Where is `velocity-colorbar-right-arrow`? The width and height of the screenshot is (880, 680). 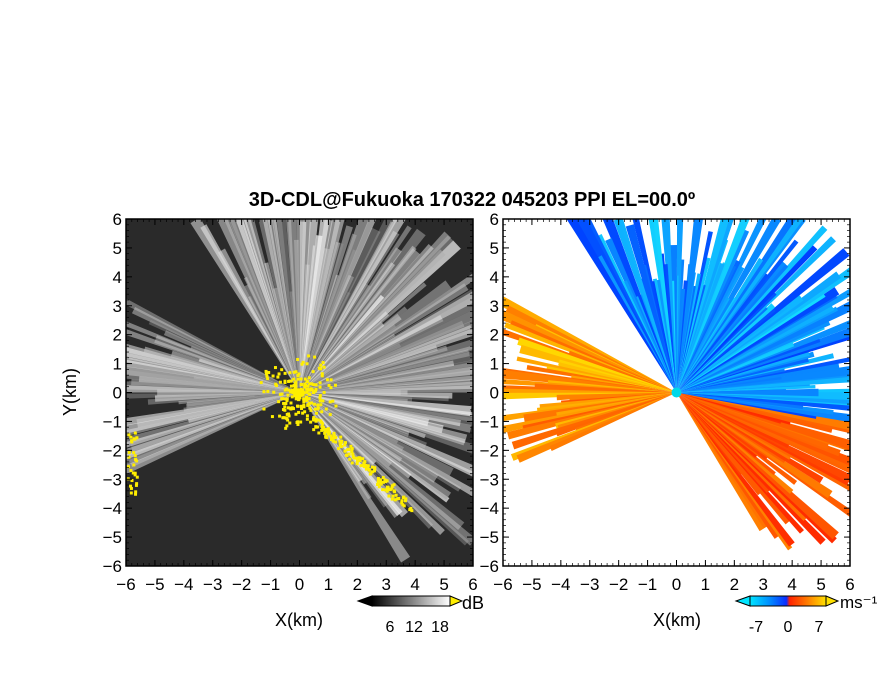
velocity-colorbar-right-arrow is located at coordinates (832, 601).